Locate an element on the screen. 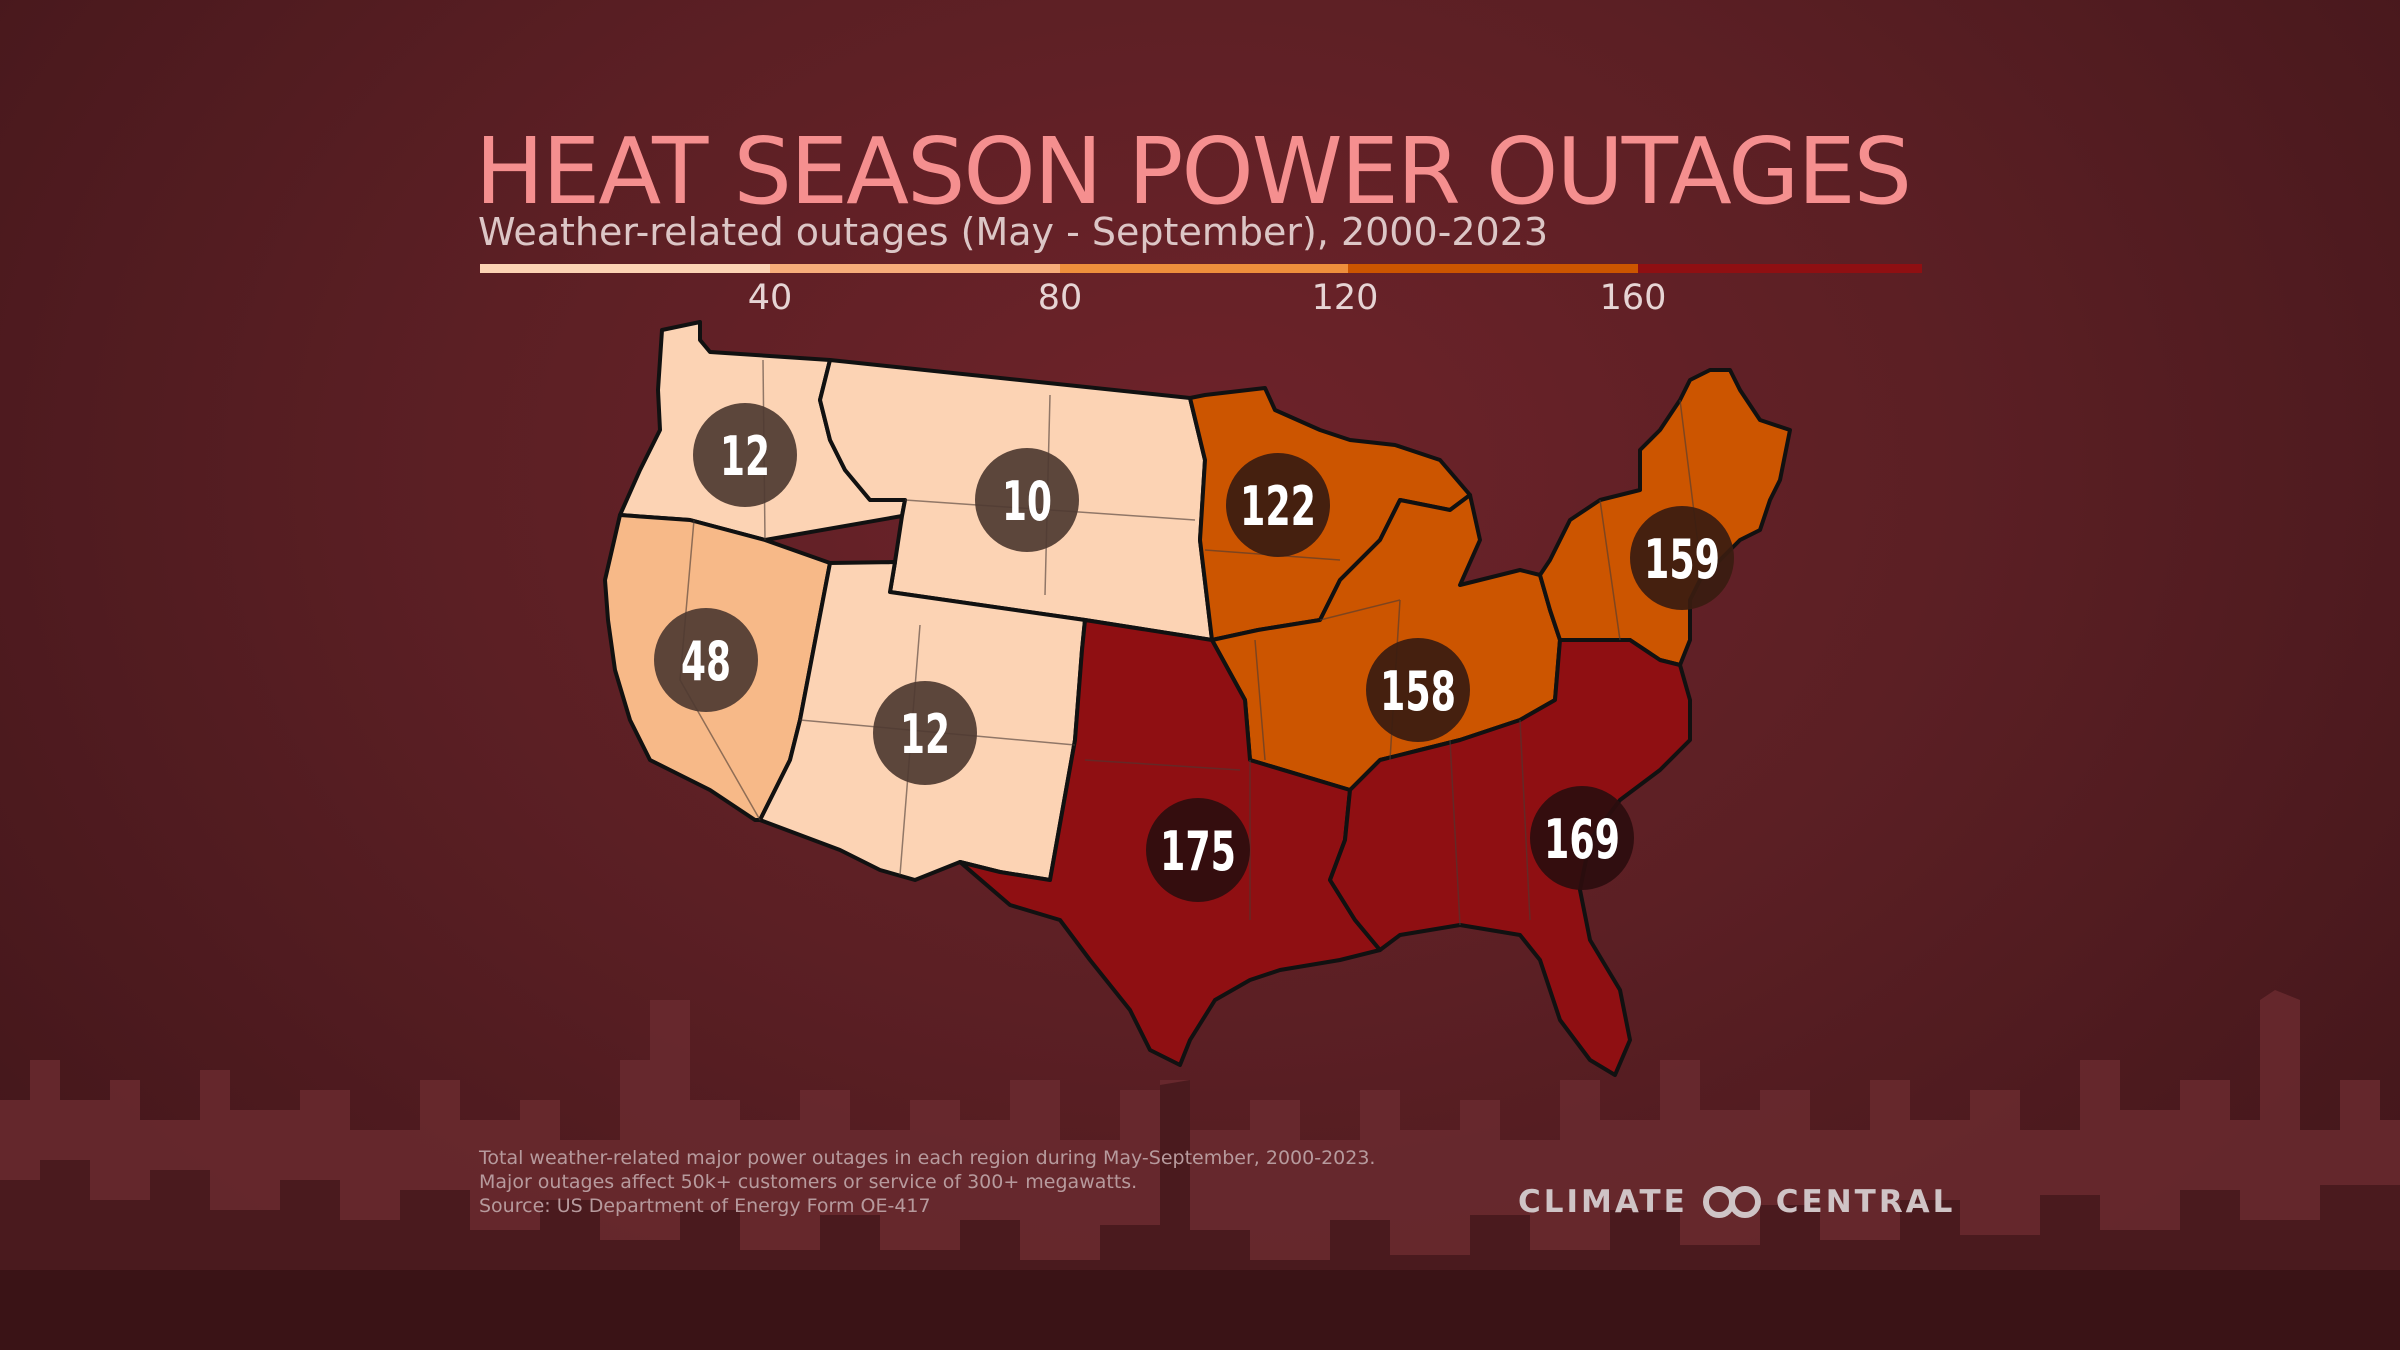 The width and height of the screenshot is (2400, 1350). value-circle-northern-rockies-and-plains is located at coordinates (1027, 500).